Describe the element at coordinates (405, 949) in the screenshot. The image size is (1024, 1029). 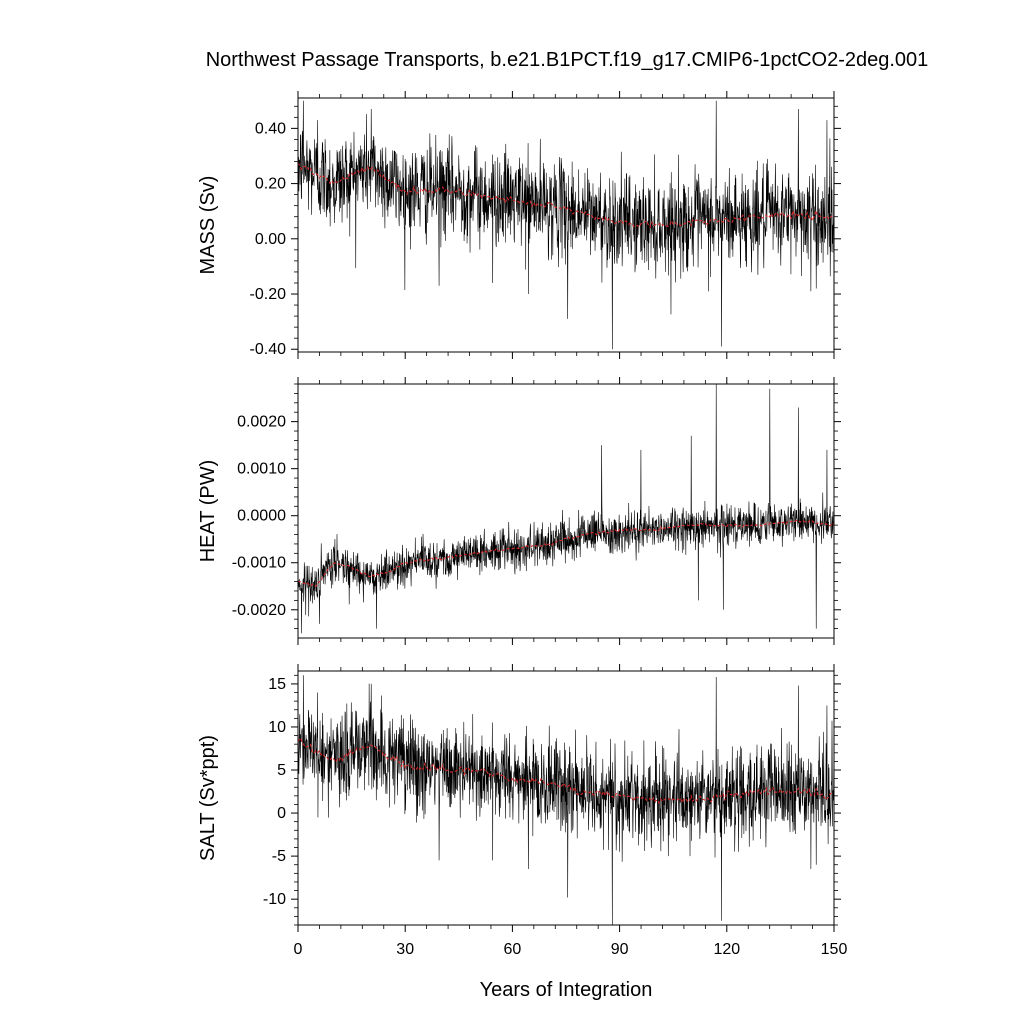
I see `x-tick-label: 30` at that location.